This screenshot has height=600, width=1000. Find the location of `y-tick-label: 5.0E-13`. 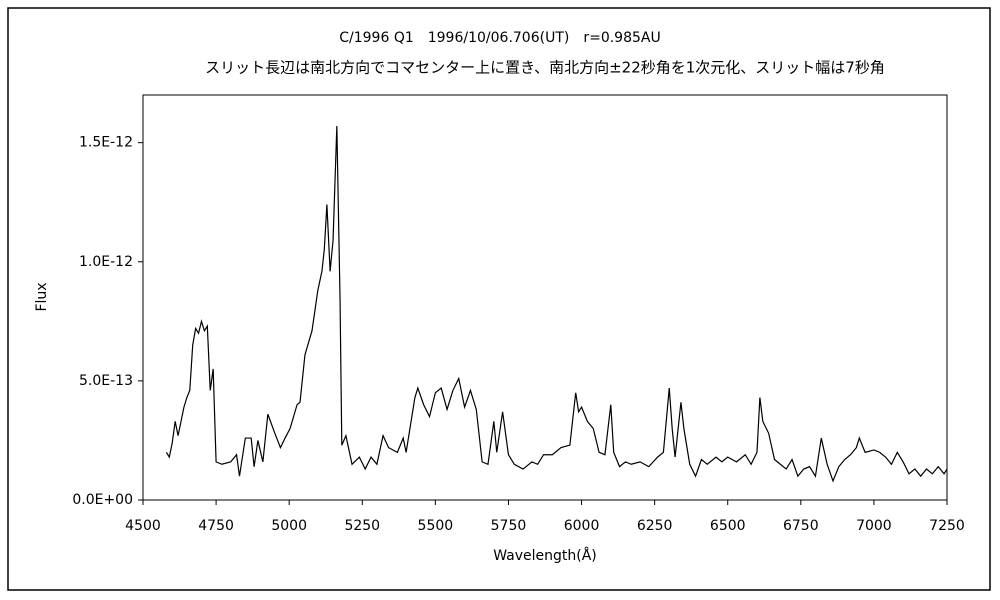

y-tick-label: 5.0E-13 is located at coordinates (106, 381).